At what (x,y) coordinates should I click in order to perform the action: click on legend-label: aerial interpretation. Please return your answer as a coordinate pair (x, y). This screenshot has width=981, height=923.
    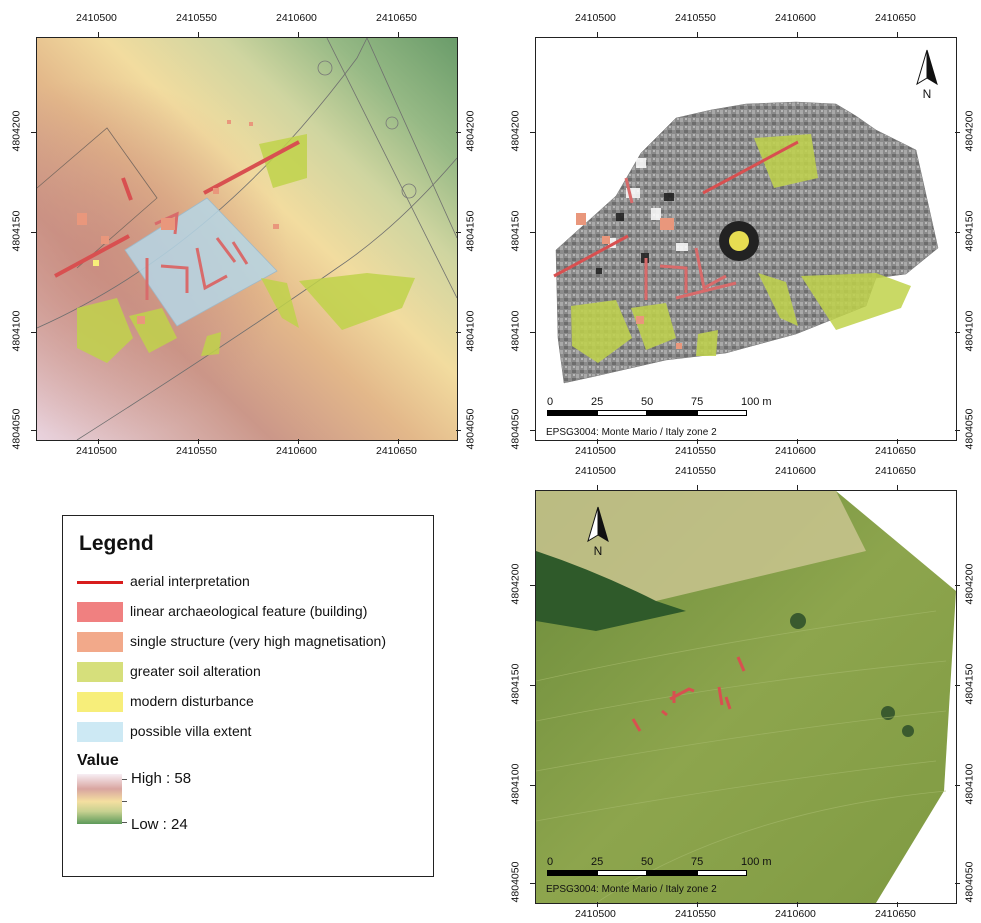
    Looking at the image, I should click on (190, 581).